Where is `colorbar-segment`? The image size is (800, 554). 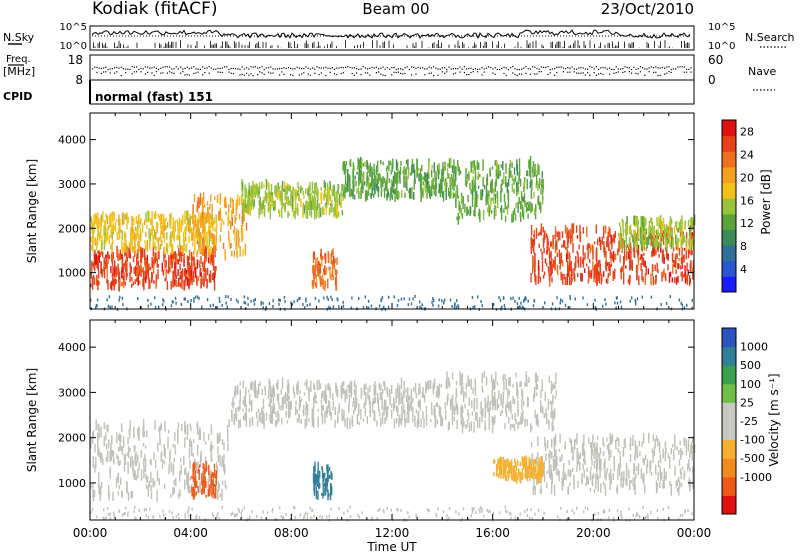 colorbar-segment is located at coordinates (729, 253).